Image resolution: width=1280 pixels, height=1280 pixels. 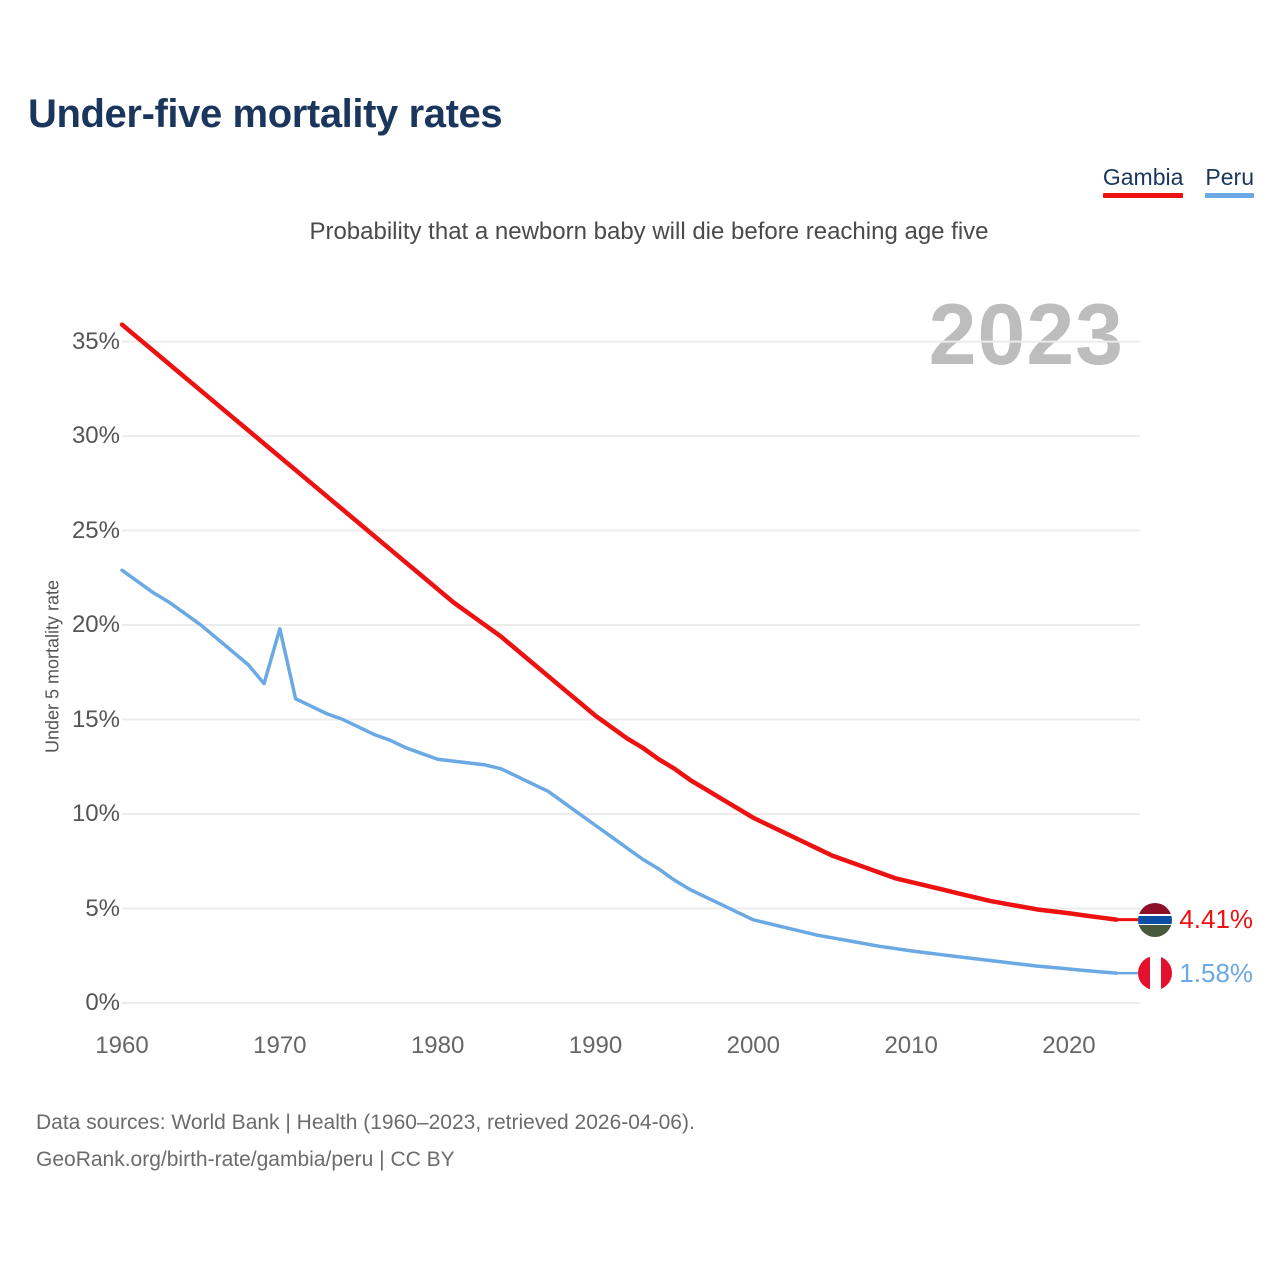 What do you see at coordinates (1216, 919) in the screenshot?
I see `end-value-gambia: 4.41%` at bounding box center [1216, 919].